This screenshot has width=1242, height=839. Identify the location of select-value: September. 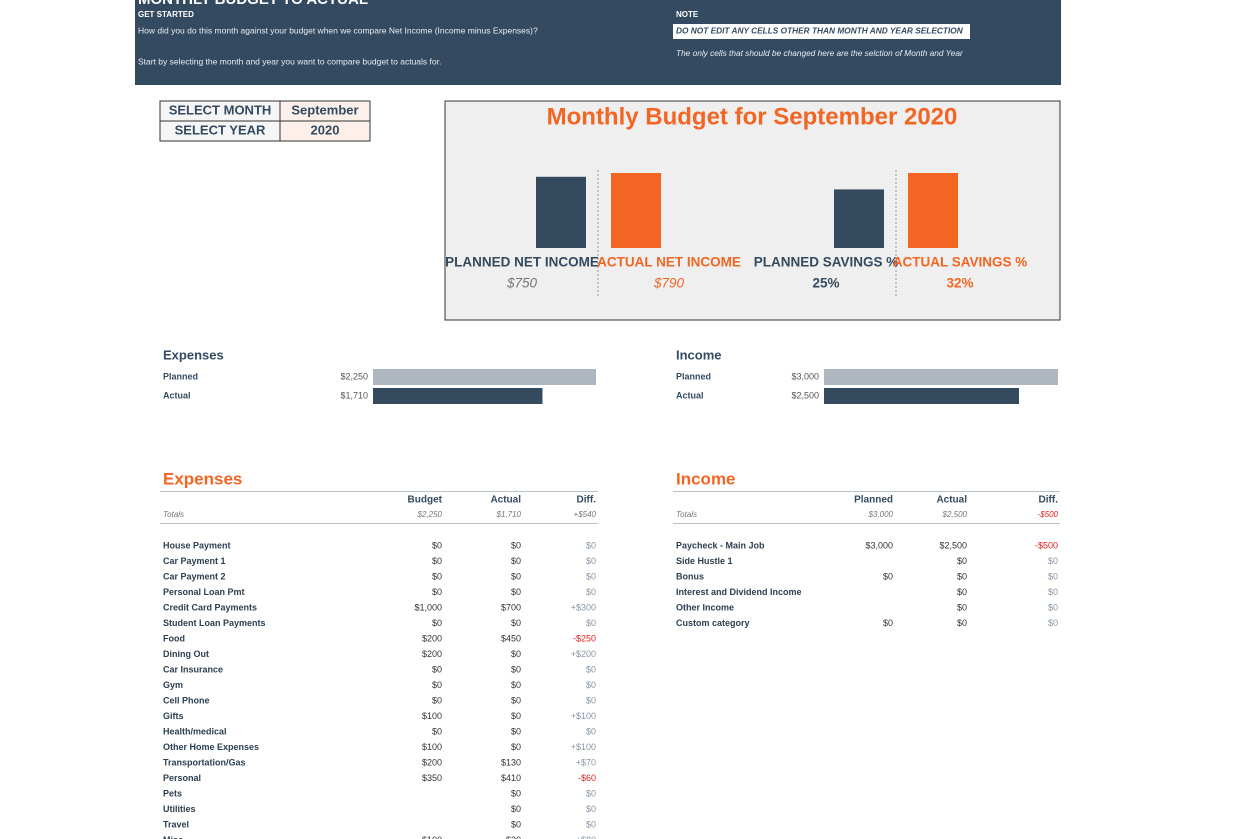
(324, 109).